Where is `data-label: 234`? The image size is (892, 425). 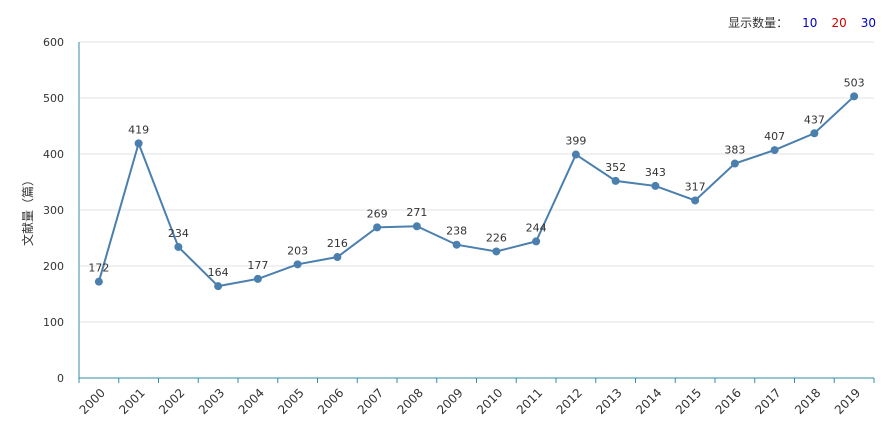 data-label: 234 is located at coordinates (178, 233).